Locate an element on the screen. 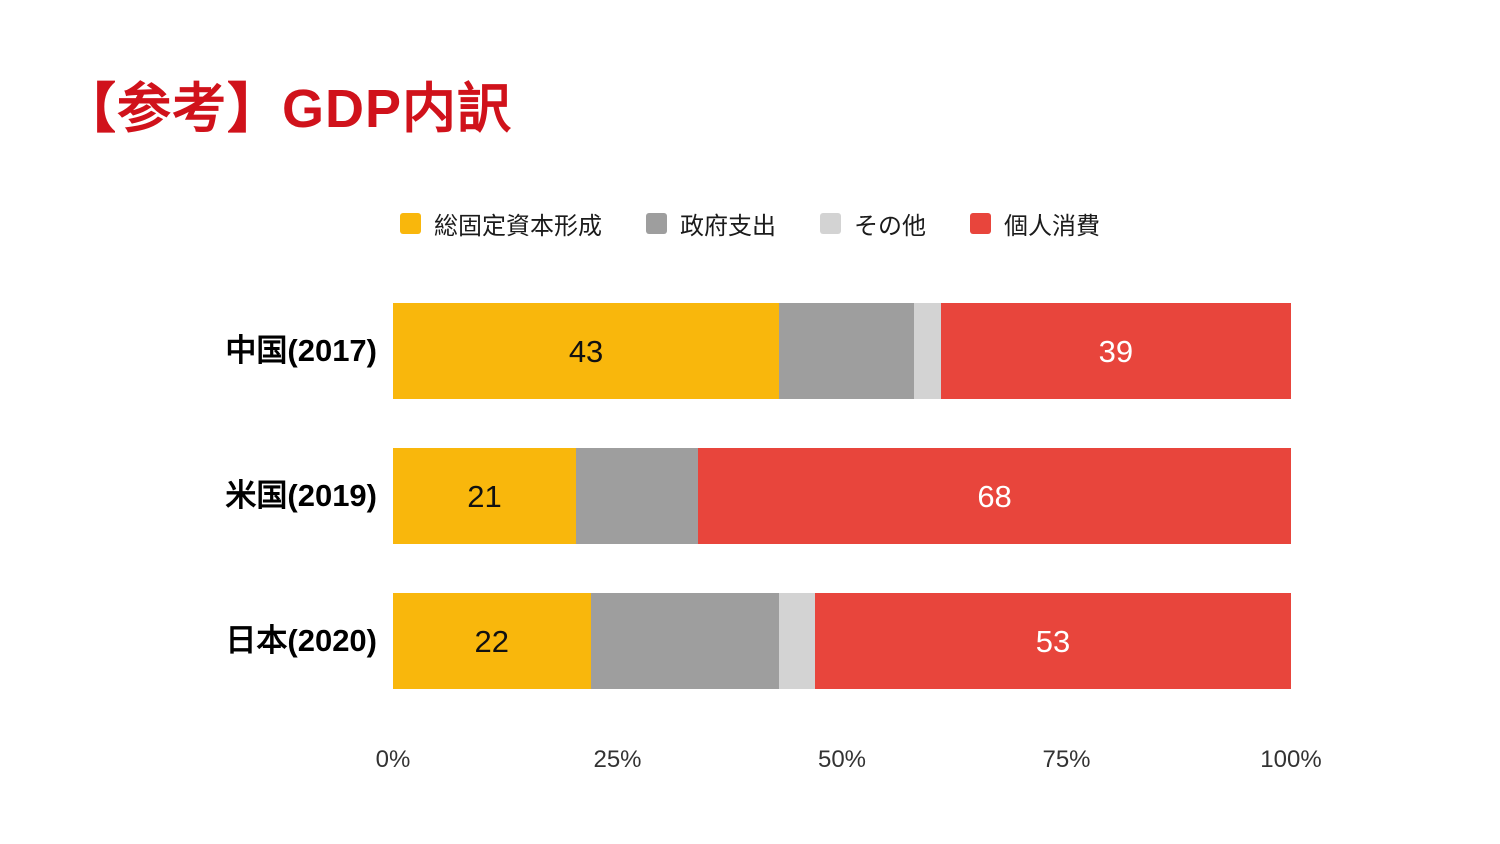  bar-value-label: 68 is located at coordinates (994, 496).